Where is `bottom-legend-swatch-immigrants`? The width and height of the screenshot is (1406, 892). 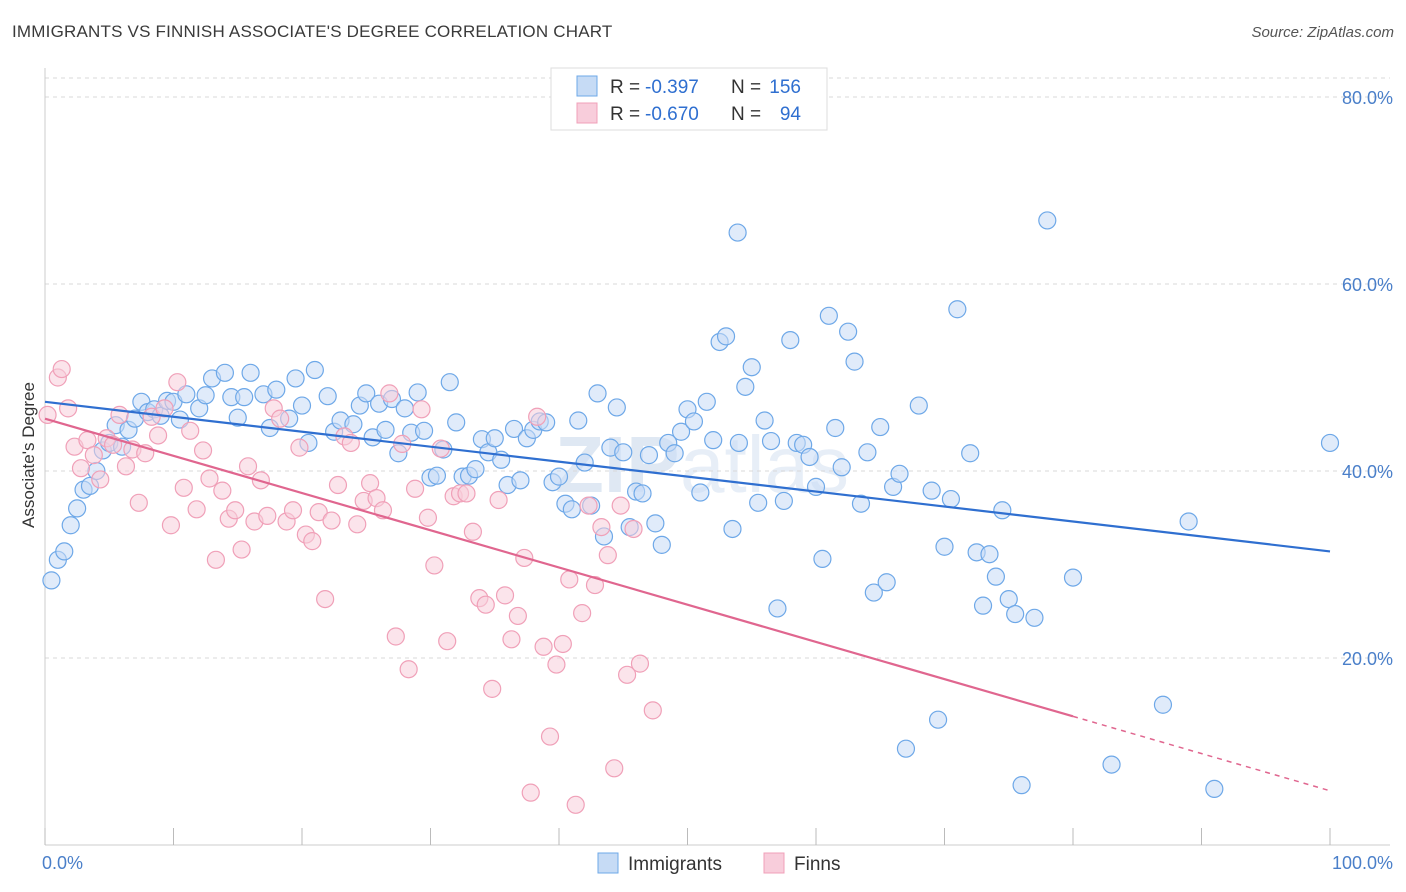
bottom-legend-swatch-immigrants is located at coordinates (608, 863).